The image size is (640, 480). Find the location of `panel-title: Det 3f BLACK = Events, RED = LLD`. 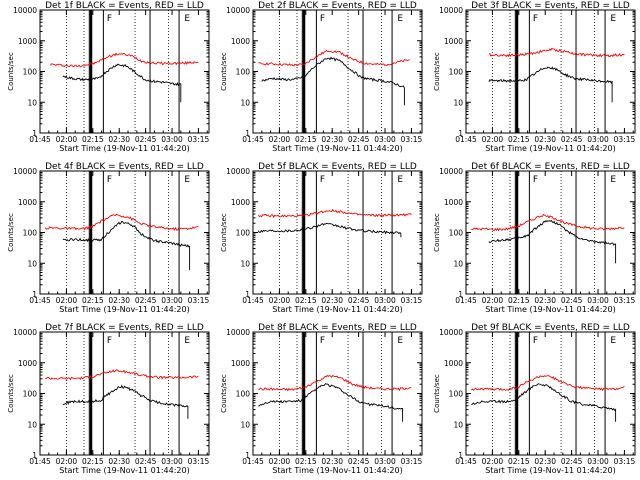

panel-title: Det 3f BLACK = Events, RED = LLD is located at coordinates (550, 6).